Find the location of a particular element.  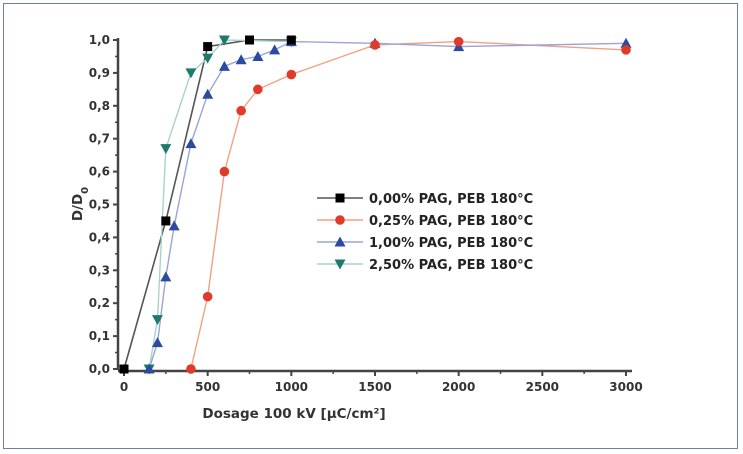

legend-label: 2,50% PAG, PEB 180°C is located at coordinates (451, 265).